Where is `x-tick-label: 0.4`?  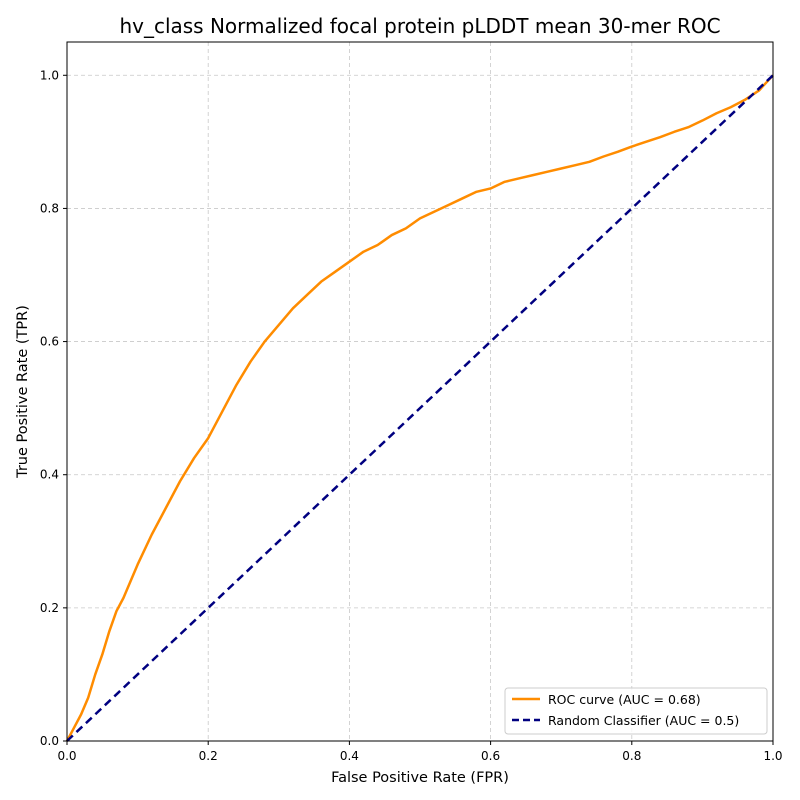 x-tick-label: 0.4 is located at coordinates (349, 756).